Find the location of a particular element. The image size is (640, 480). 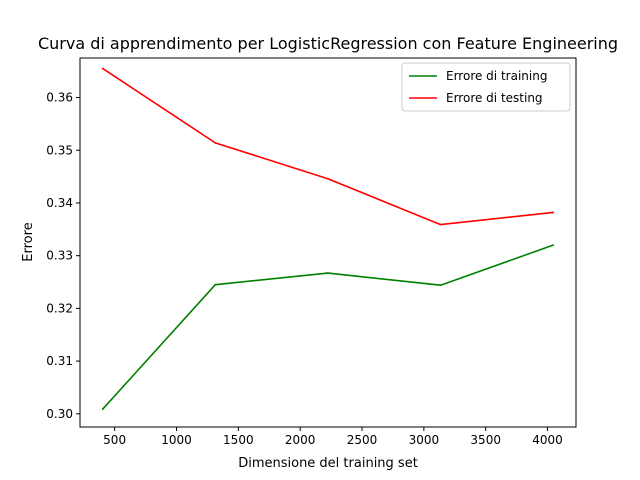

x-tick-label: 2000 is located at coordinates (300, 440).